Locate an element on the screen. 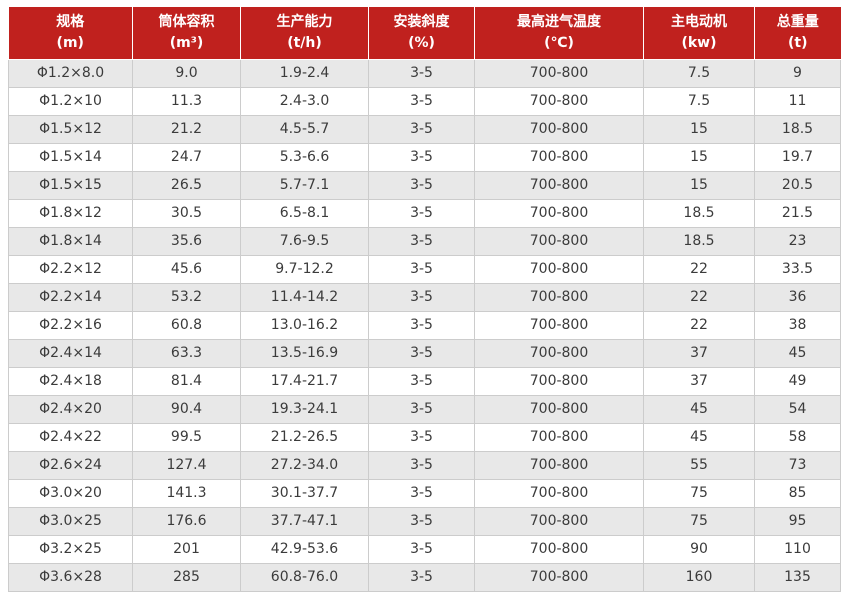  table-cell: Φ1.8×14 is located at coordinates (70, 241).